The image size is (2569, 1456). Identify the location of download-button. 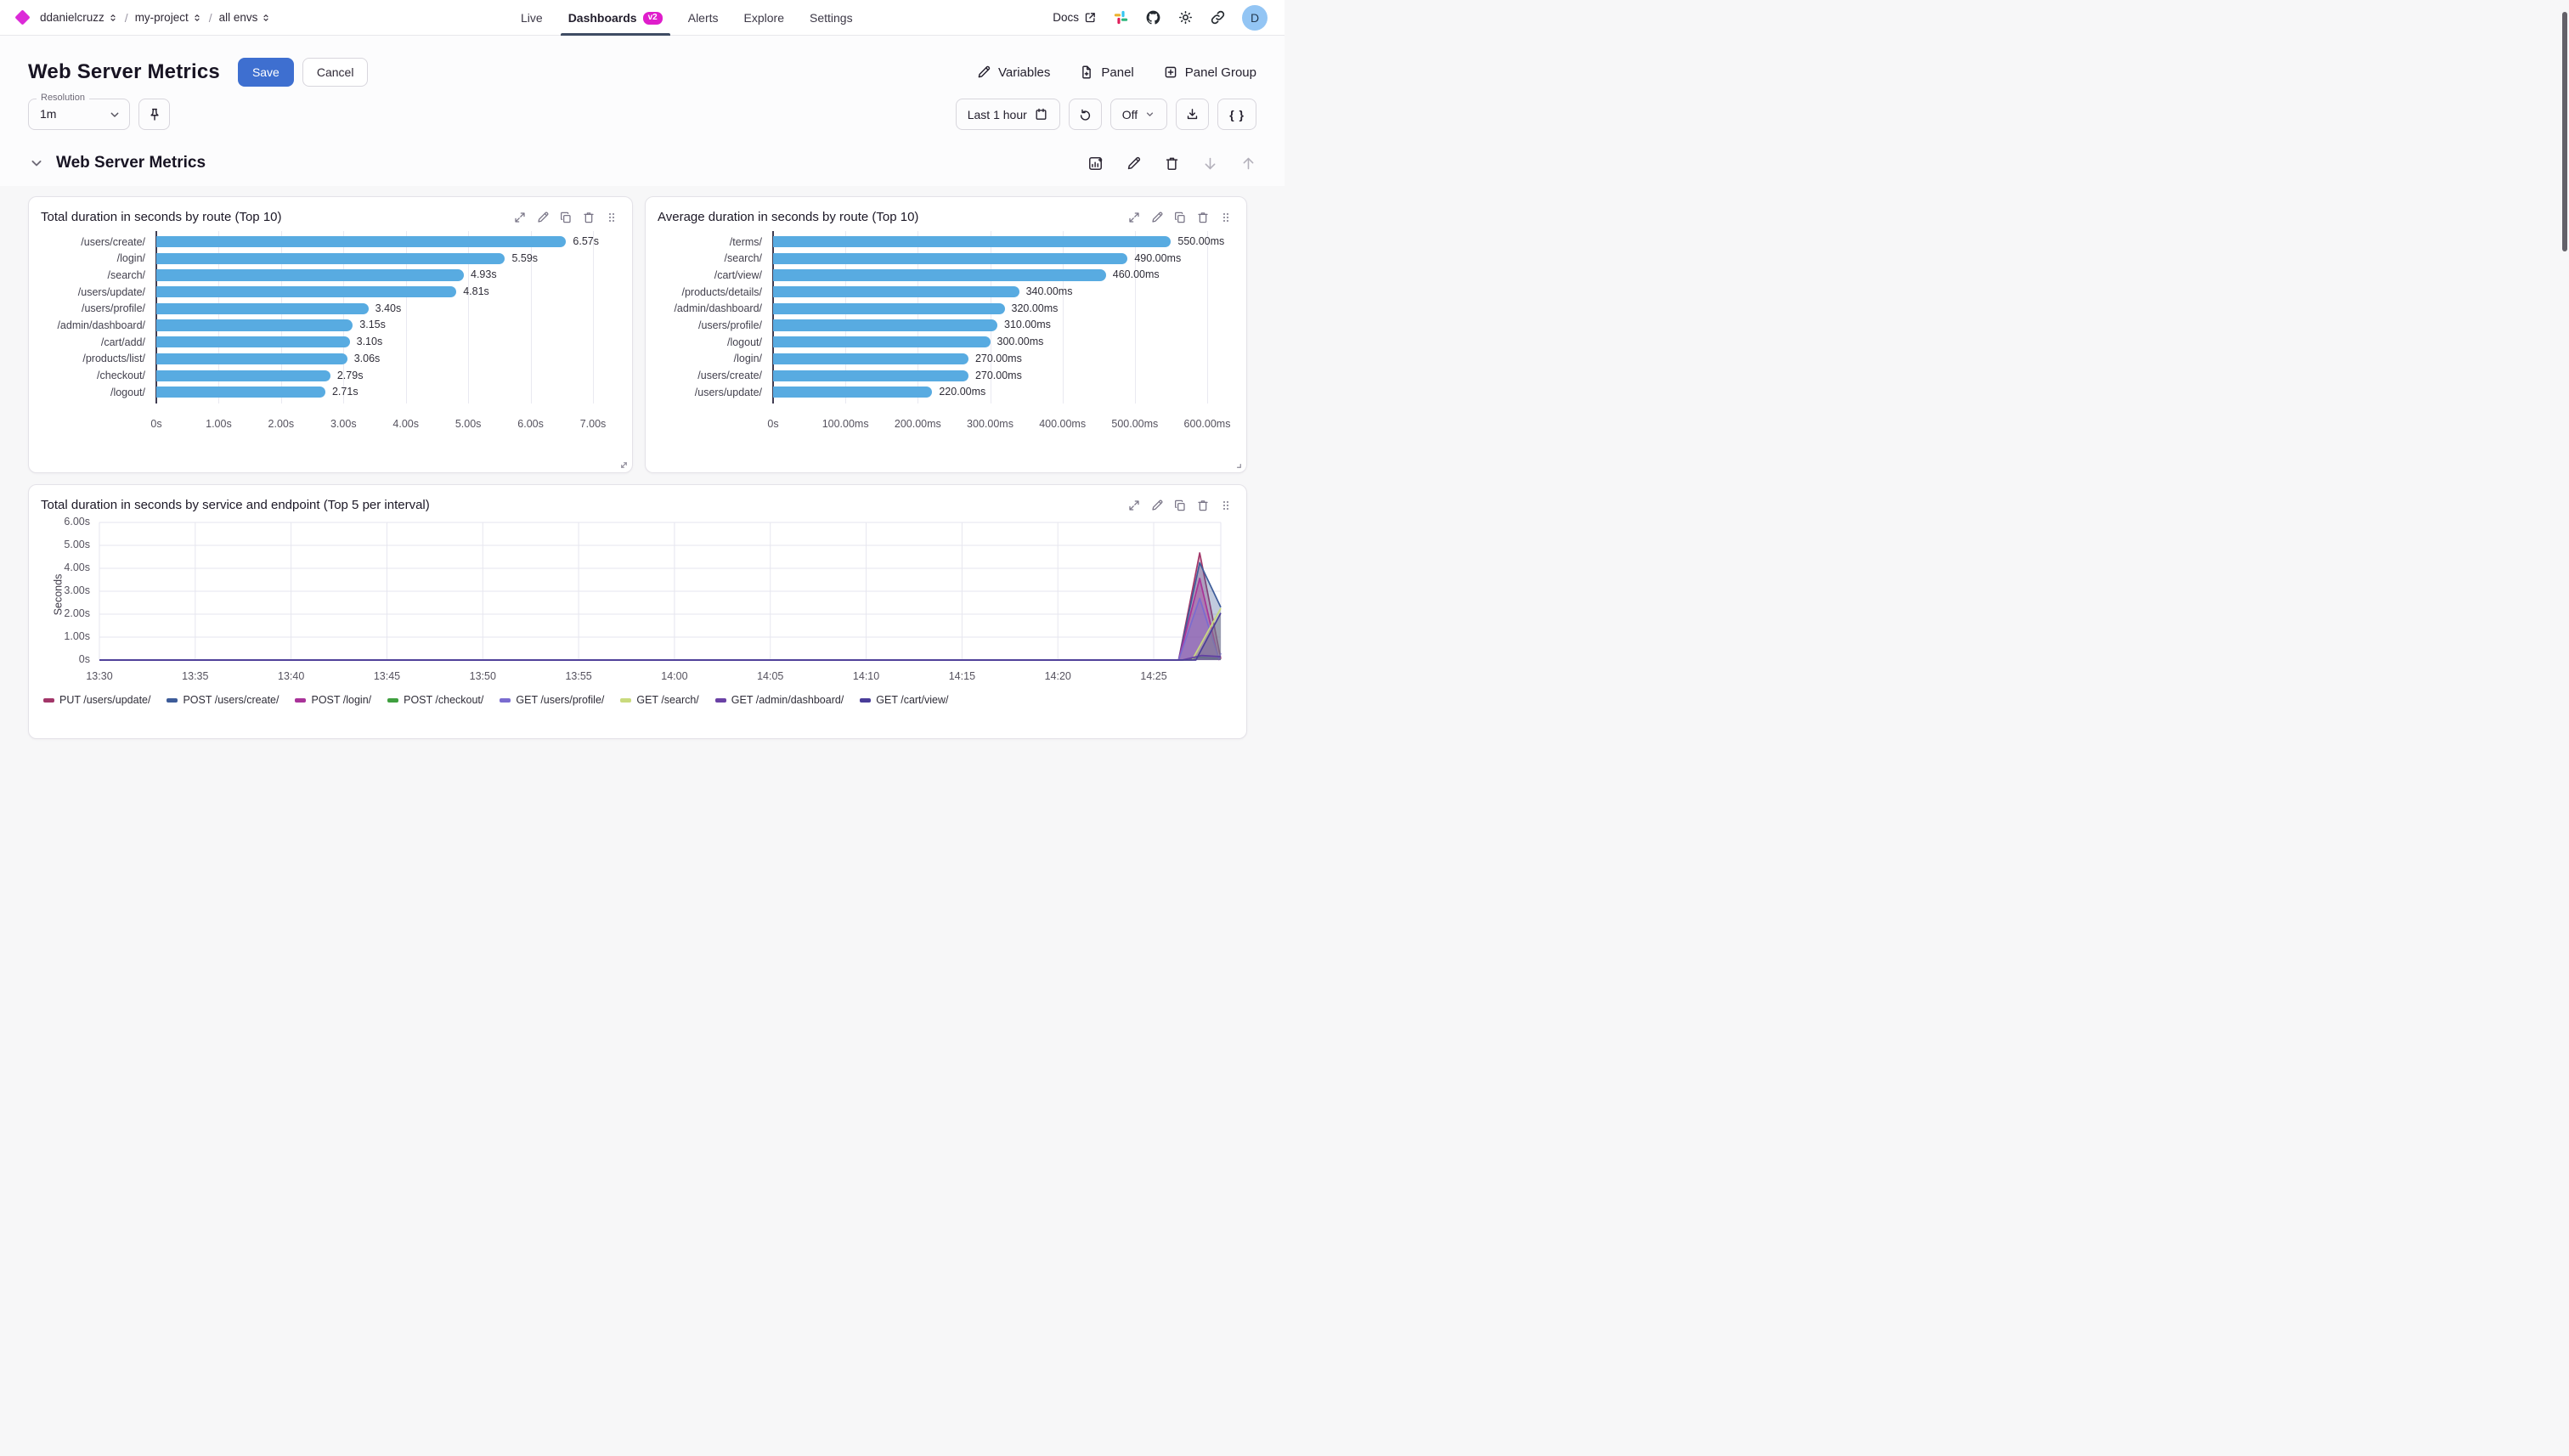
(1193, 114).